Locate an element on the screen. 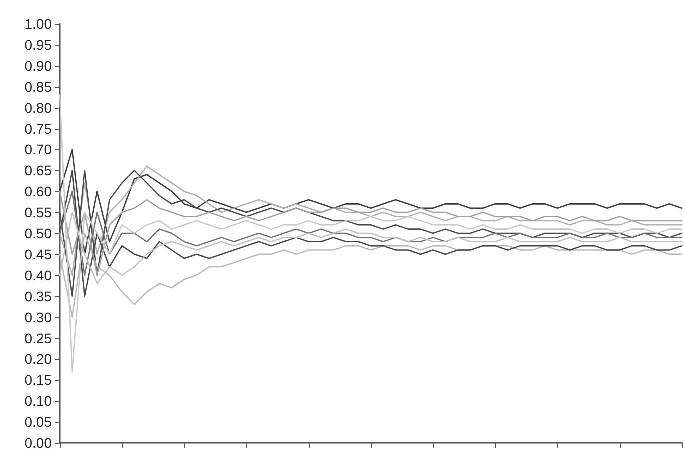 Image resolution: width=684 pixels, height=450 pixels. y-tick-label: 0.45 is located at coordinates (38, 254).